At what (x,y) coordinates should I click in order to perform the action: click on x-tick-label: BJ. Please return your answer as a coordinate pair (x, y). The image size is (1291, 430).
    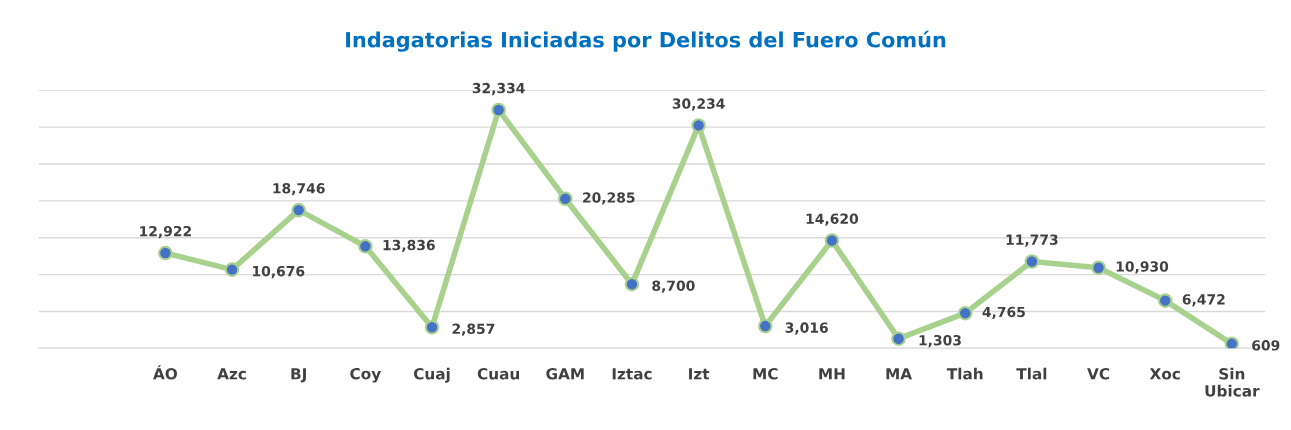
    Looking at the image, I should click on (298, 375).